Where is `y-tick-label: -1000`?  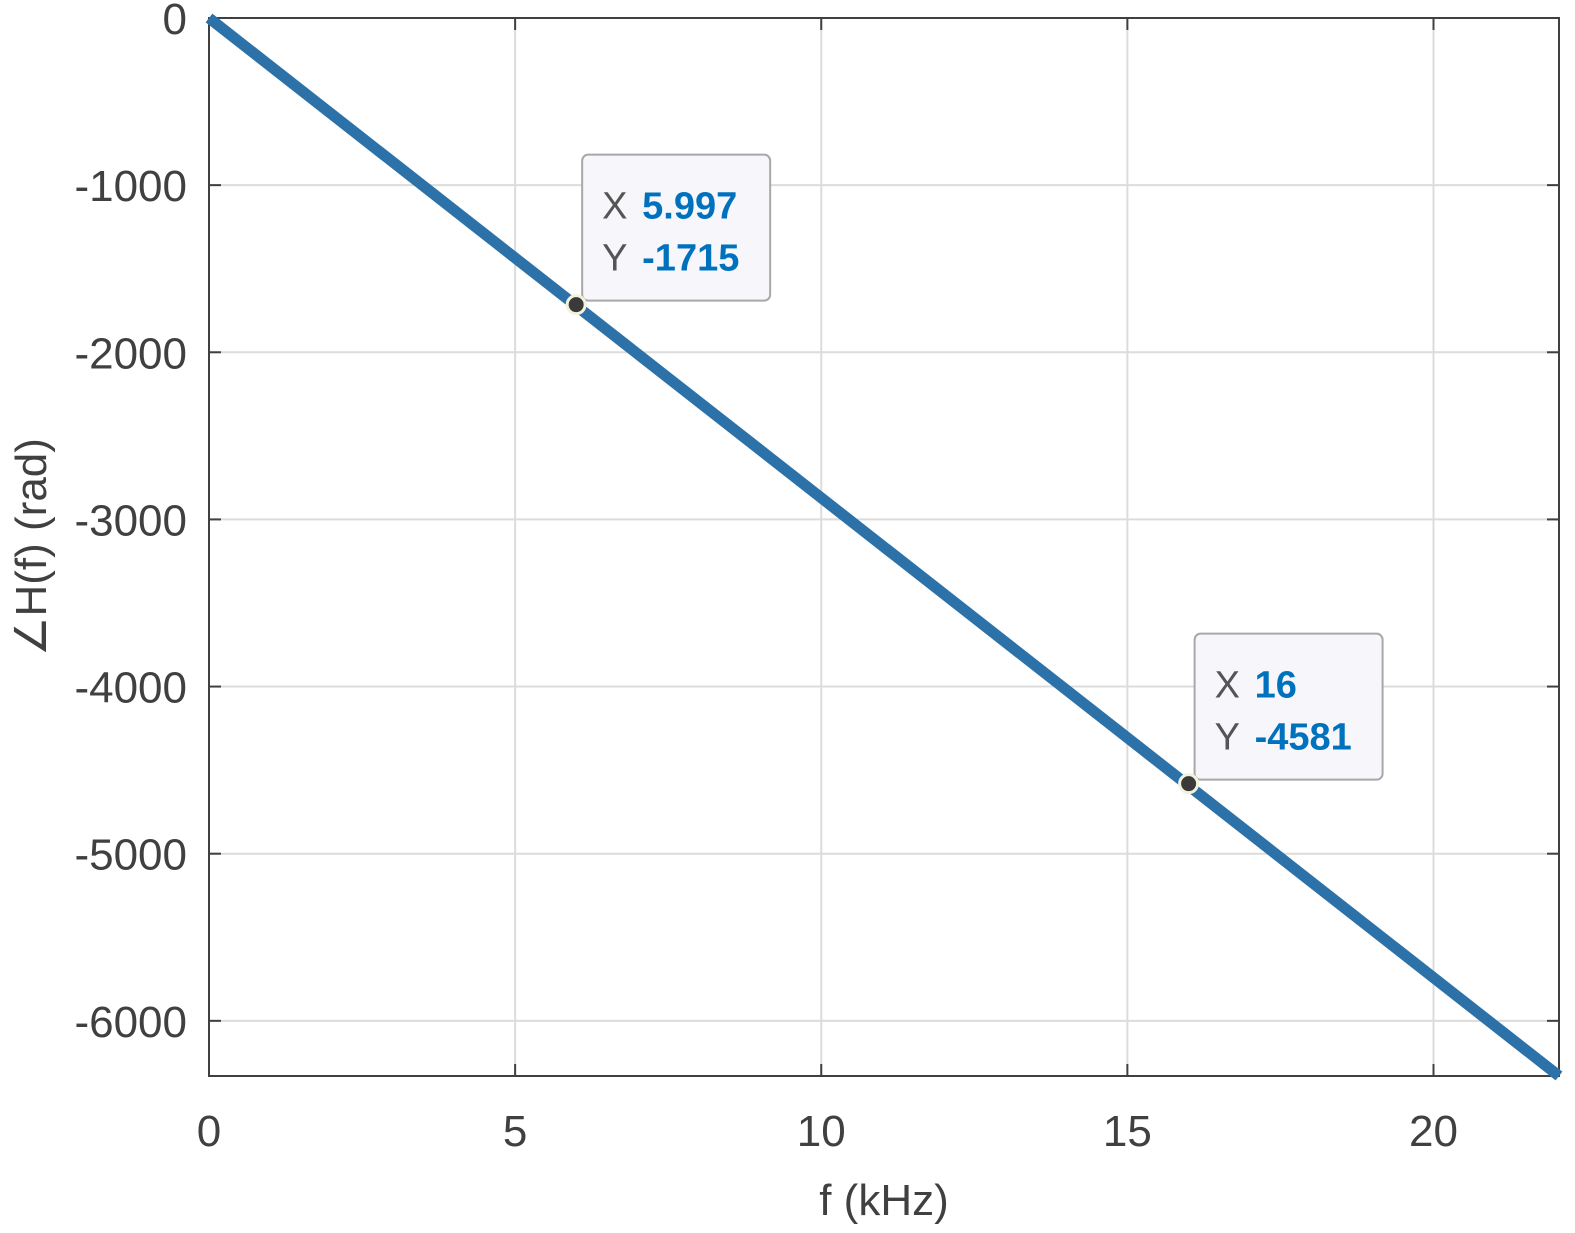
y-tick-label: -1000 is located at coordinates (130, 186).